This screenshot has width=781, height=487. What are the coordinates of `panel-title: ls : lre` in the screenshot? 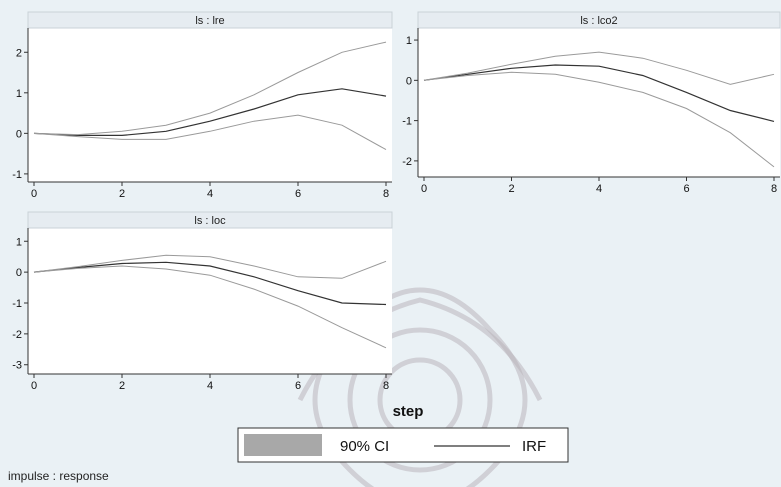 It's located at (209, 21).